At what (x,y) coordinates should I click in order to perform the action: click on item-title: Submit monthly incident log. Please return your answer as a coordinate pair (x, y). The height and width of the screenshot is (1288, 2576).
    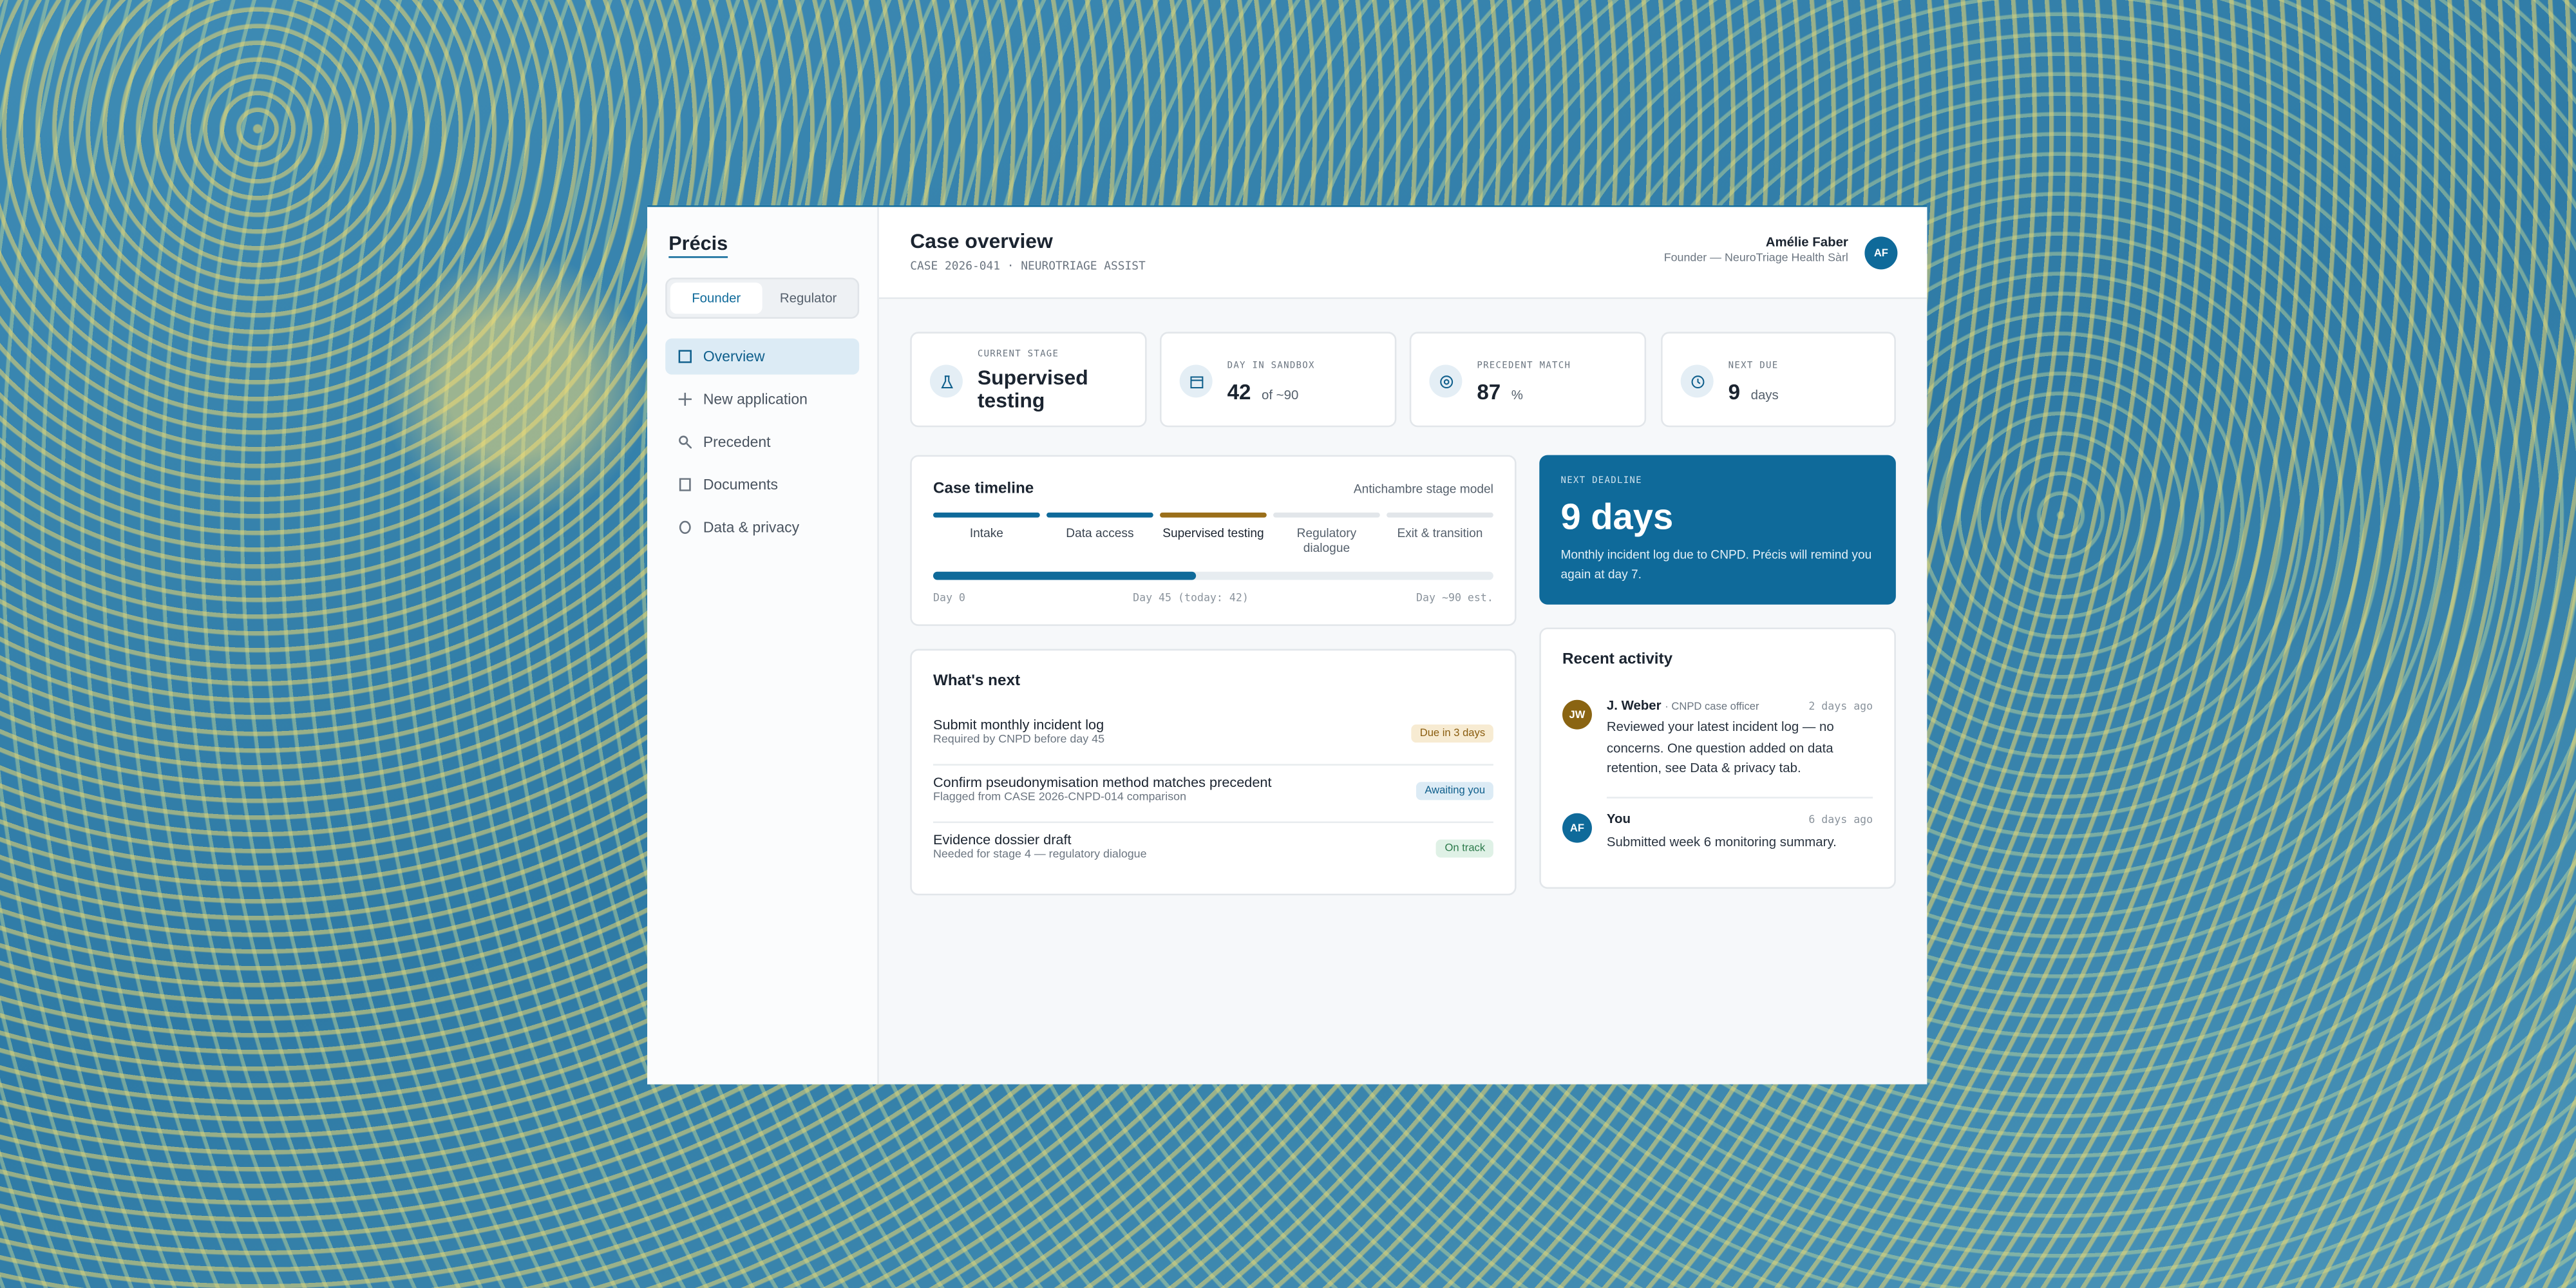
    Looking at the image, I should click on (1018, 724).